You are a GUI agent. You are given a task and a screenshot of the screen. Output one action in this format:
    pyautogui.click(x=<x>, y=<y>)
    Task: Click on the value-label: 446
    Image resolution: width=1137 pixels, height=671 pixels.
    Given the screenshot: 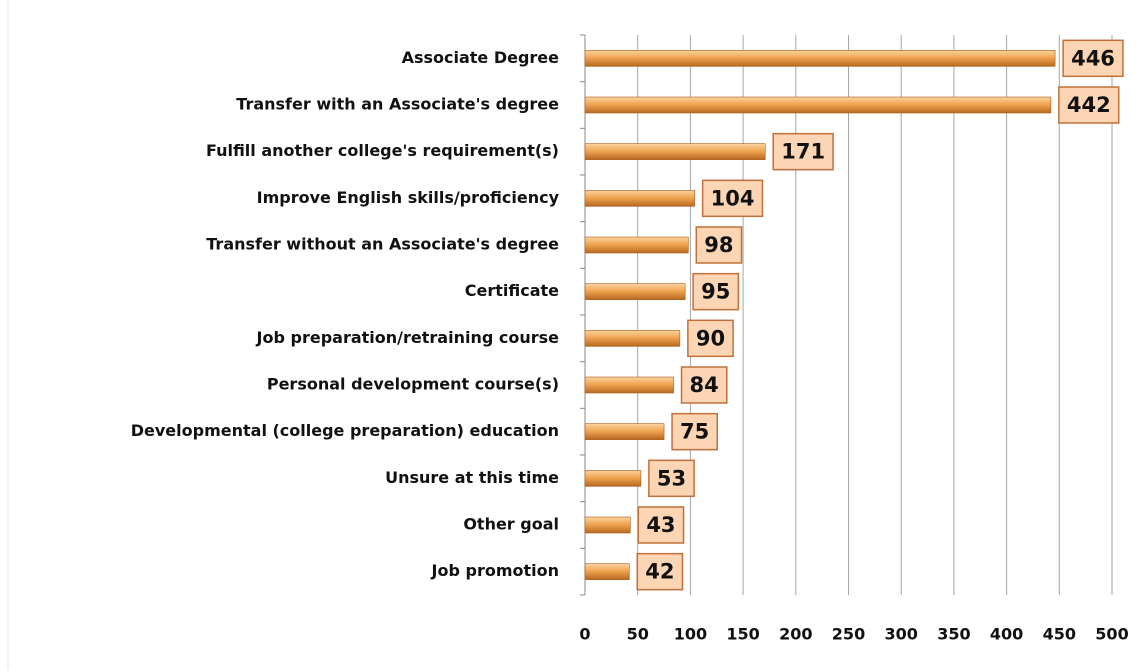 What is the action you would take?
    pyautogui.click(x=1093, y=58)
    